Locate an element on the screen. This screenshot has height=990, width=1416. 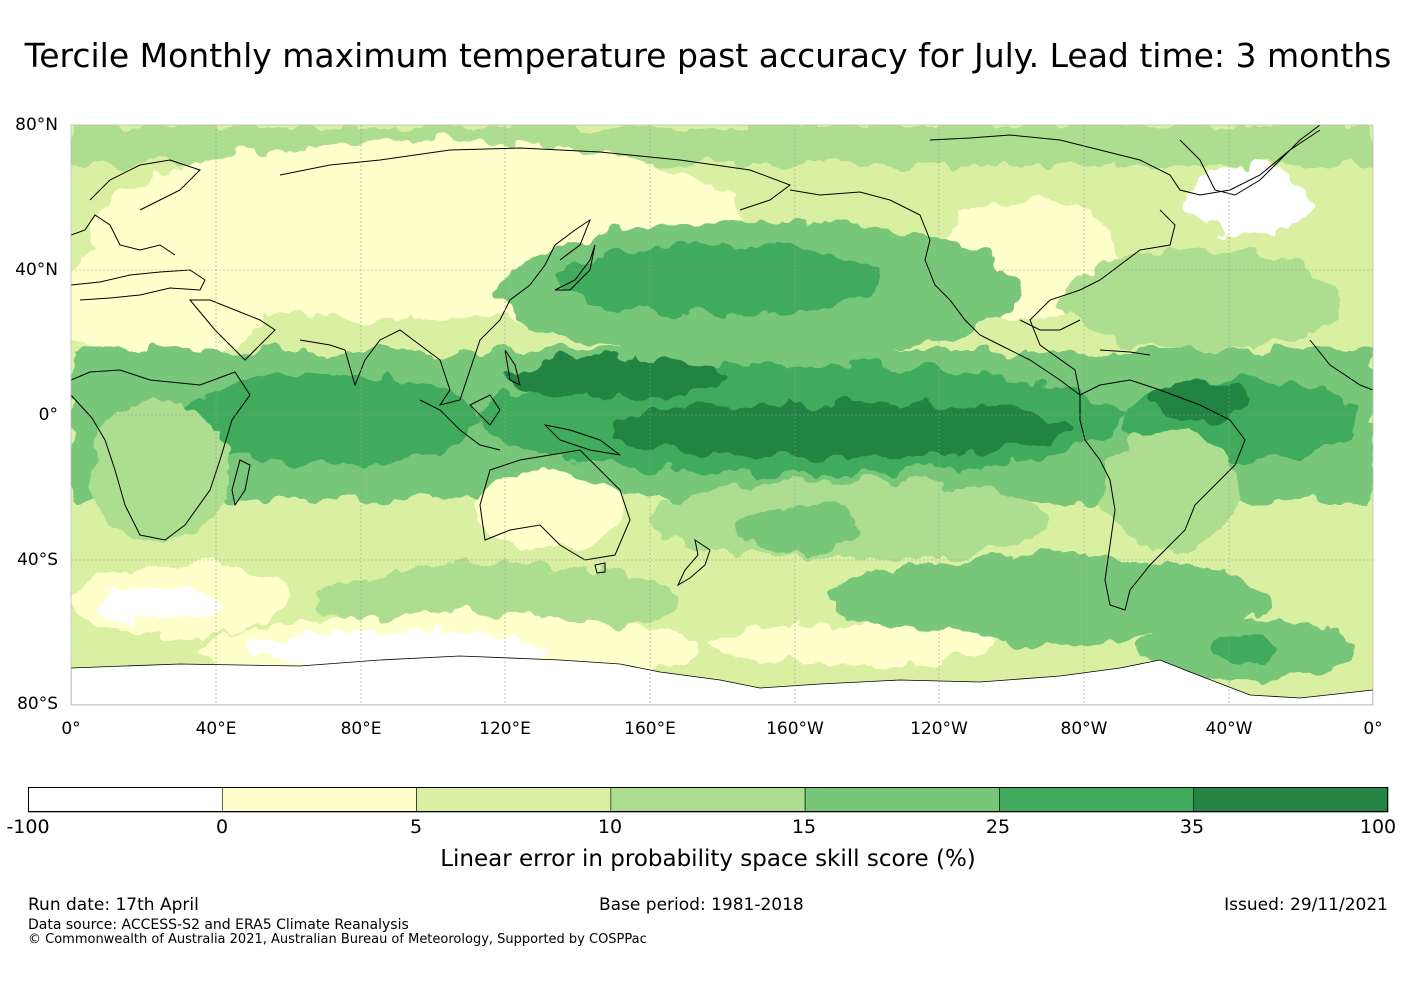
coast-africa is located at coordinates (161, 455).